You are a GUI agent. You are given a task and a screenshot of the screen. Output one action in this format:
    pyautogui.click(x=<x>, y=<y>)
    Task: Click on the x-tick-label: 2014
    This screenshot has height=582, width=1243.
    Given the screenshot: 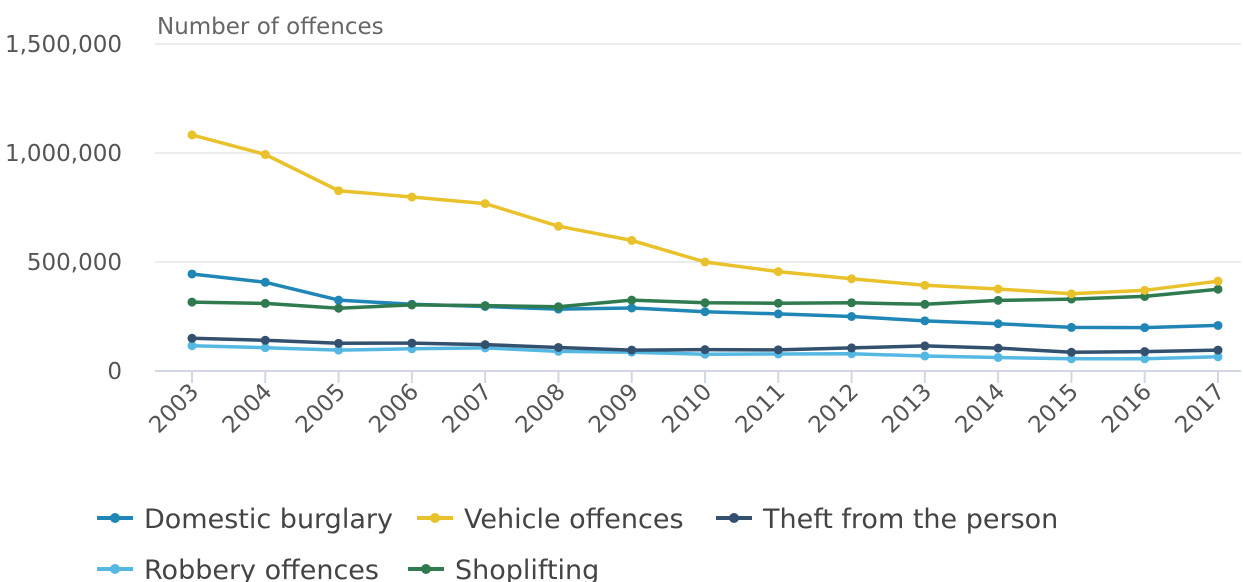 What is the action you would take?
    pyautogui.click(x=981, y=409)
    